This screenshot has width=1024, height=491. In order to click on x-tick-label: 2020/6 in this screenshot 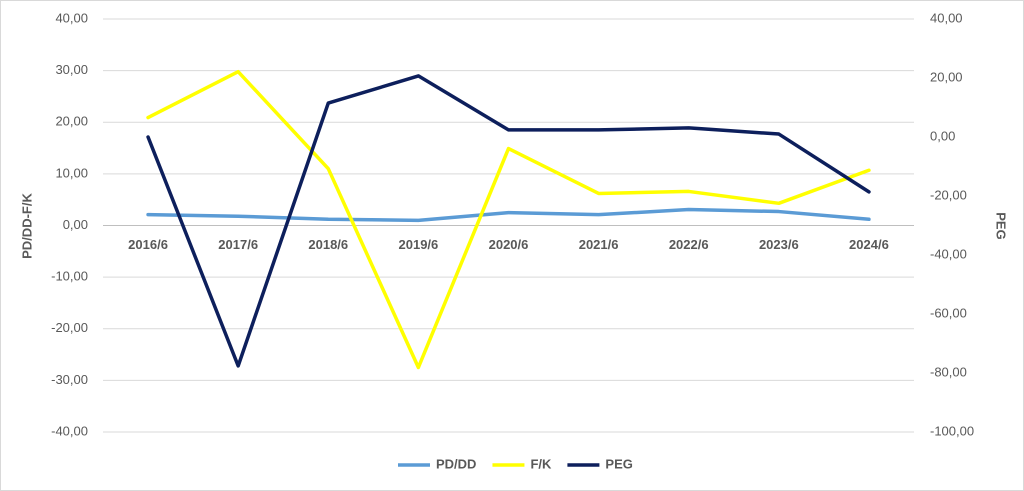, I will do `click(509, 244)`.